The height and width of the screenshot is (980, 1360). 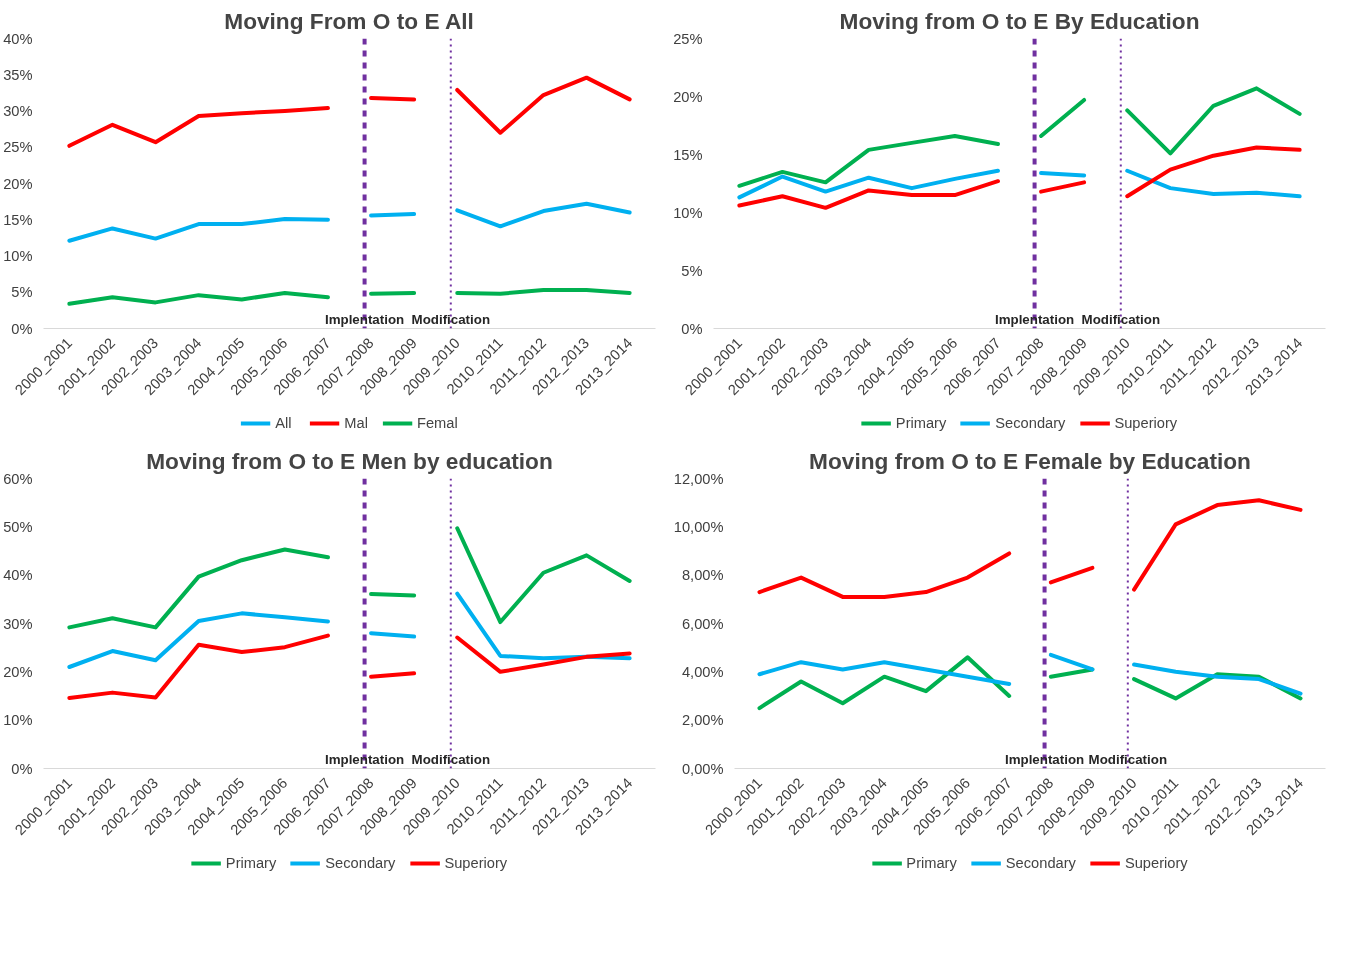 What do you see at coordinates (349, 20) in the screenshot?
I see `chart-title: Moving From O to E All` at bounding box center [349, 20].